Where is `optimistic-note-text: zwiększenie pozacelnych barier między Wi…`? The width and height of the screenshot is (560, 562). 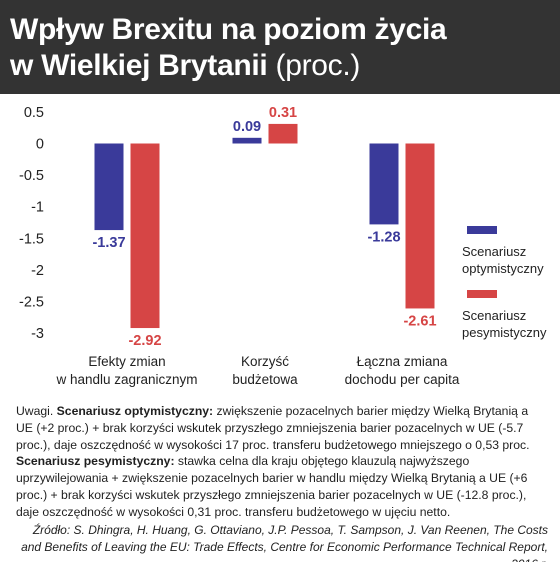 optimistic-note-text: zwiększenie pozacelnych barier między Wi… is located at coordinates (273, 428).